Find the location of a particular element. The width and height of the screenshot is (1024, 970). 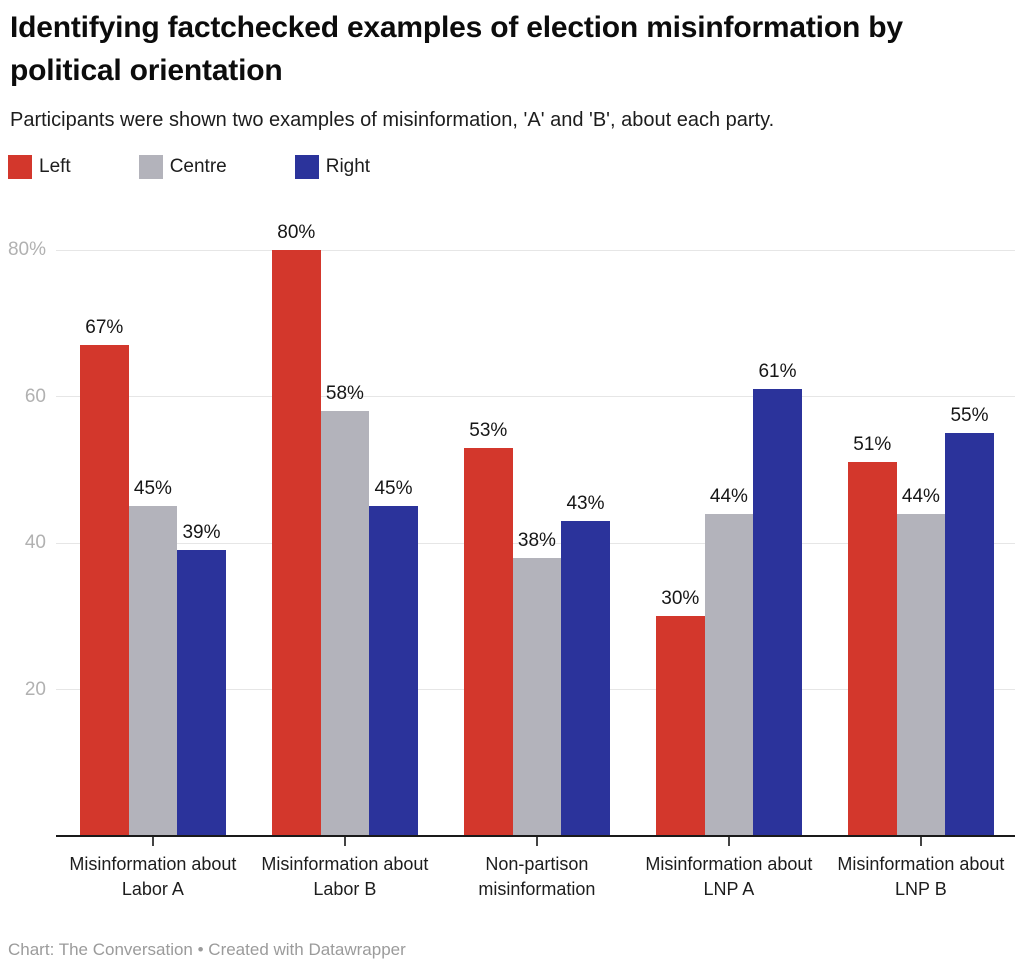

legend: Left Centre Right is located at coordinates (189, 167).